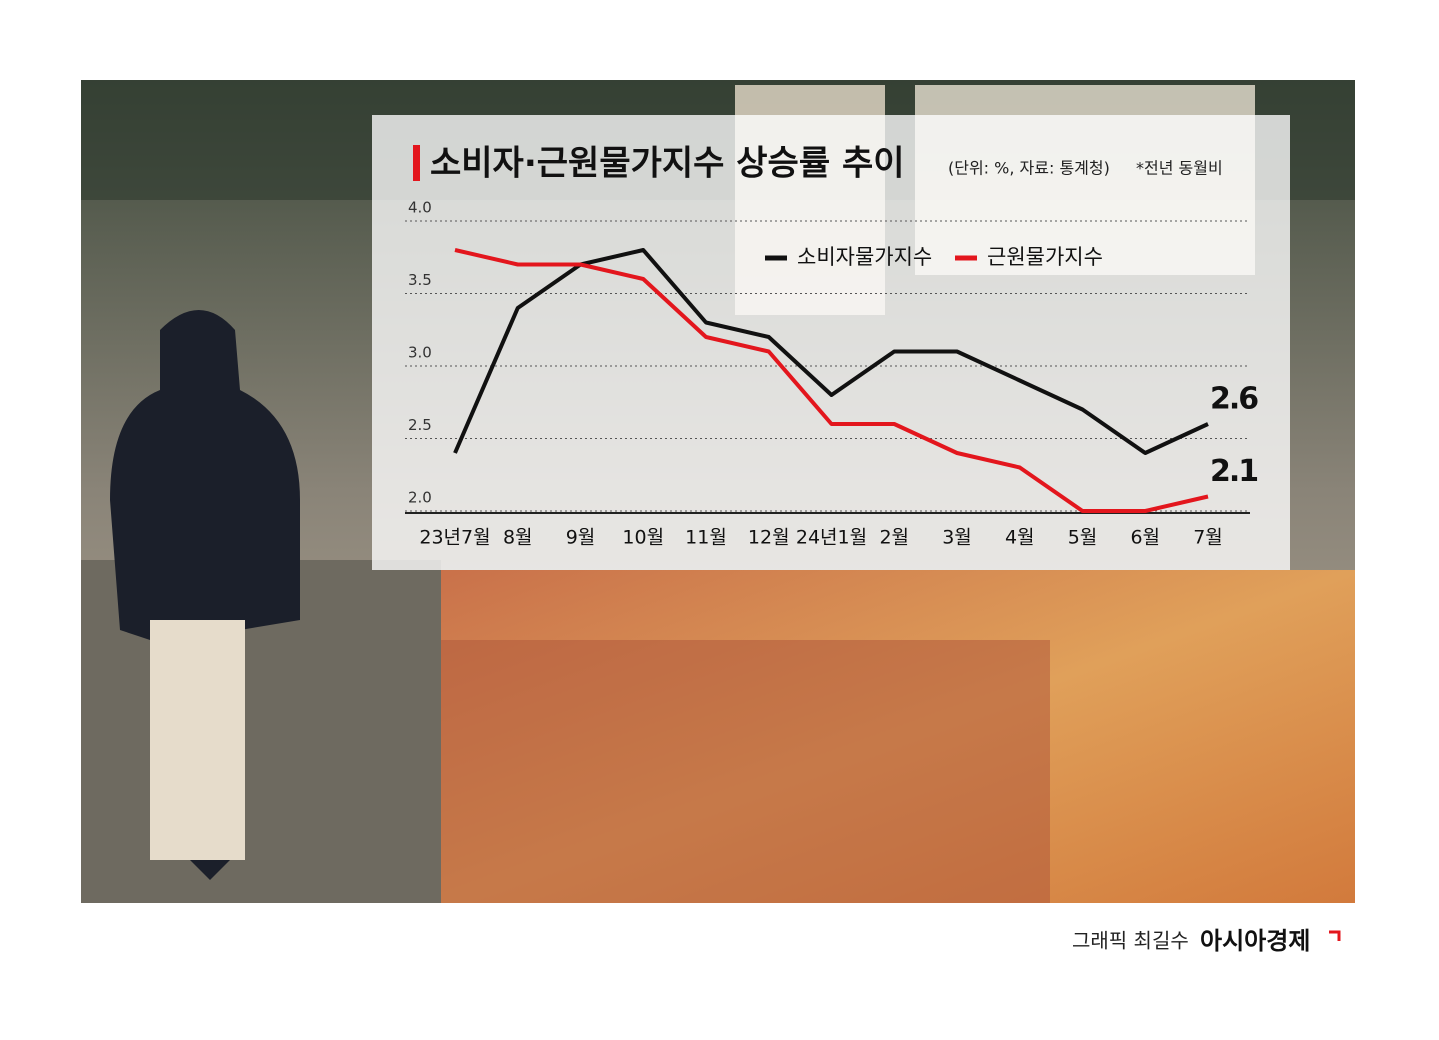  Describe the element at coordinates (454, 538) in the screenshot. I see `x-tick-label: 23년7월` at that location.